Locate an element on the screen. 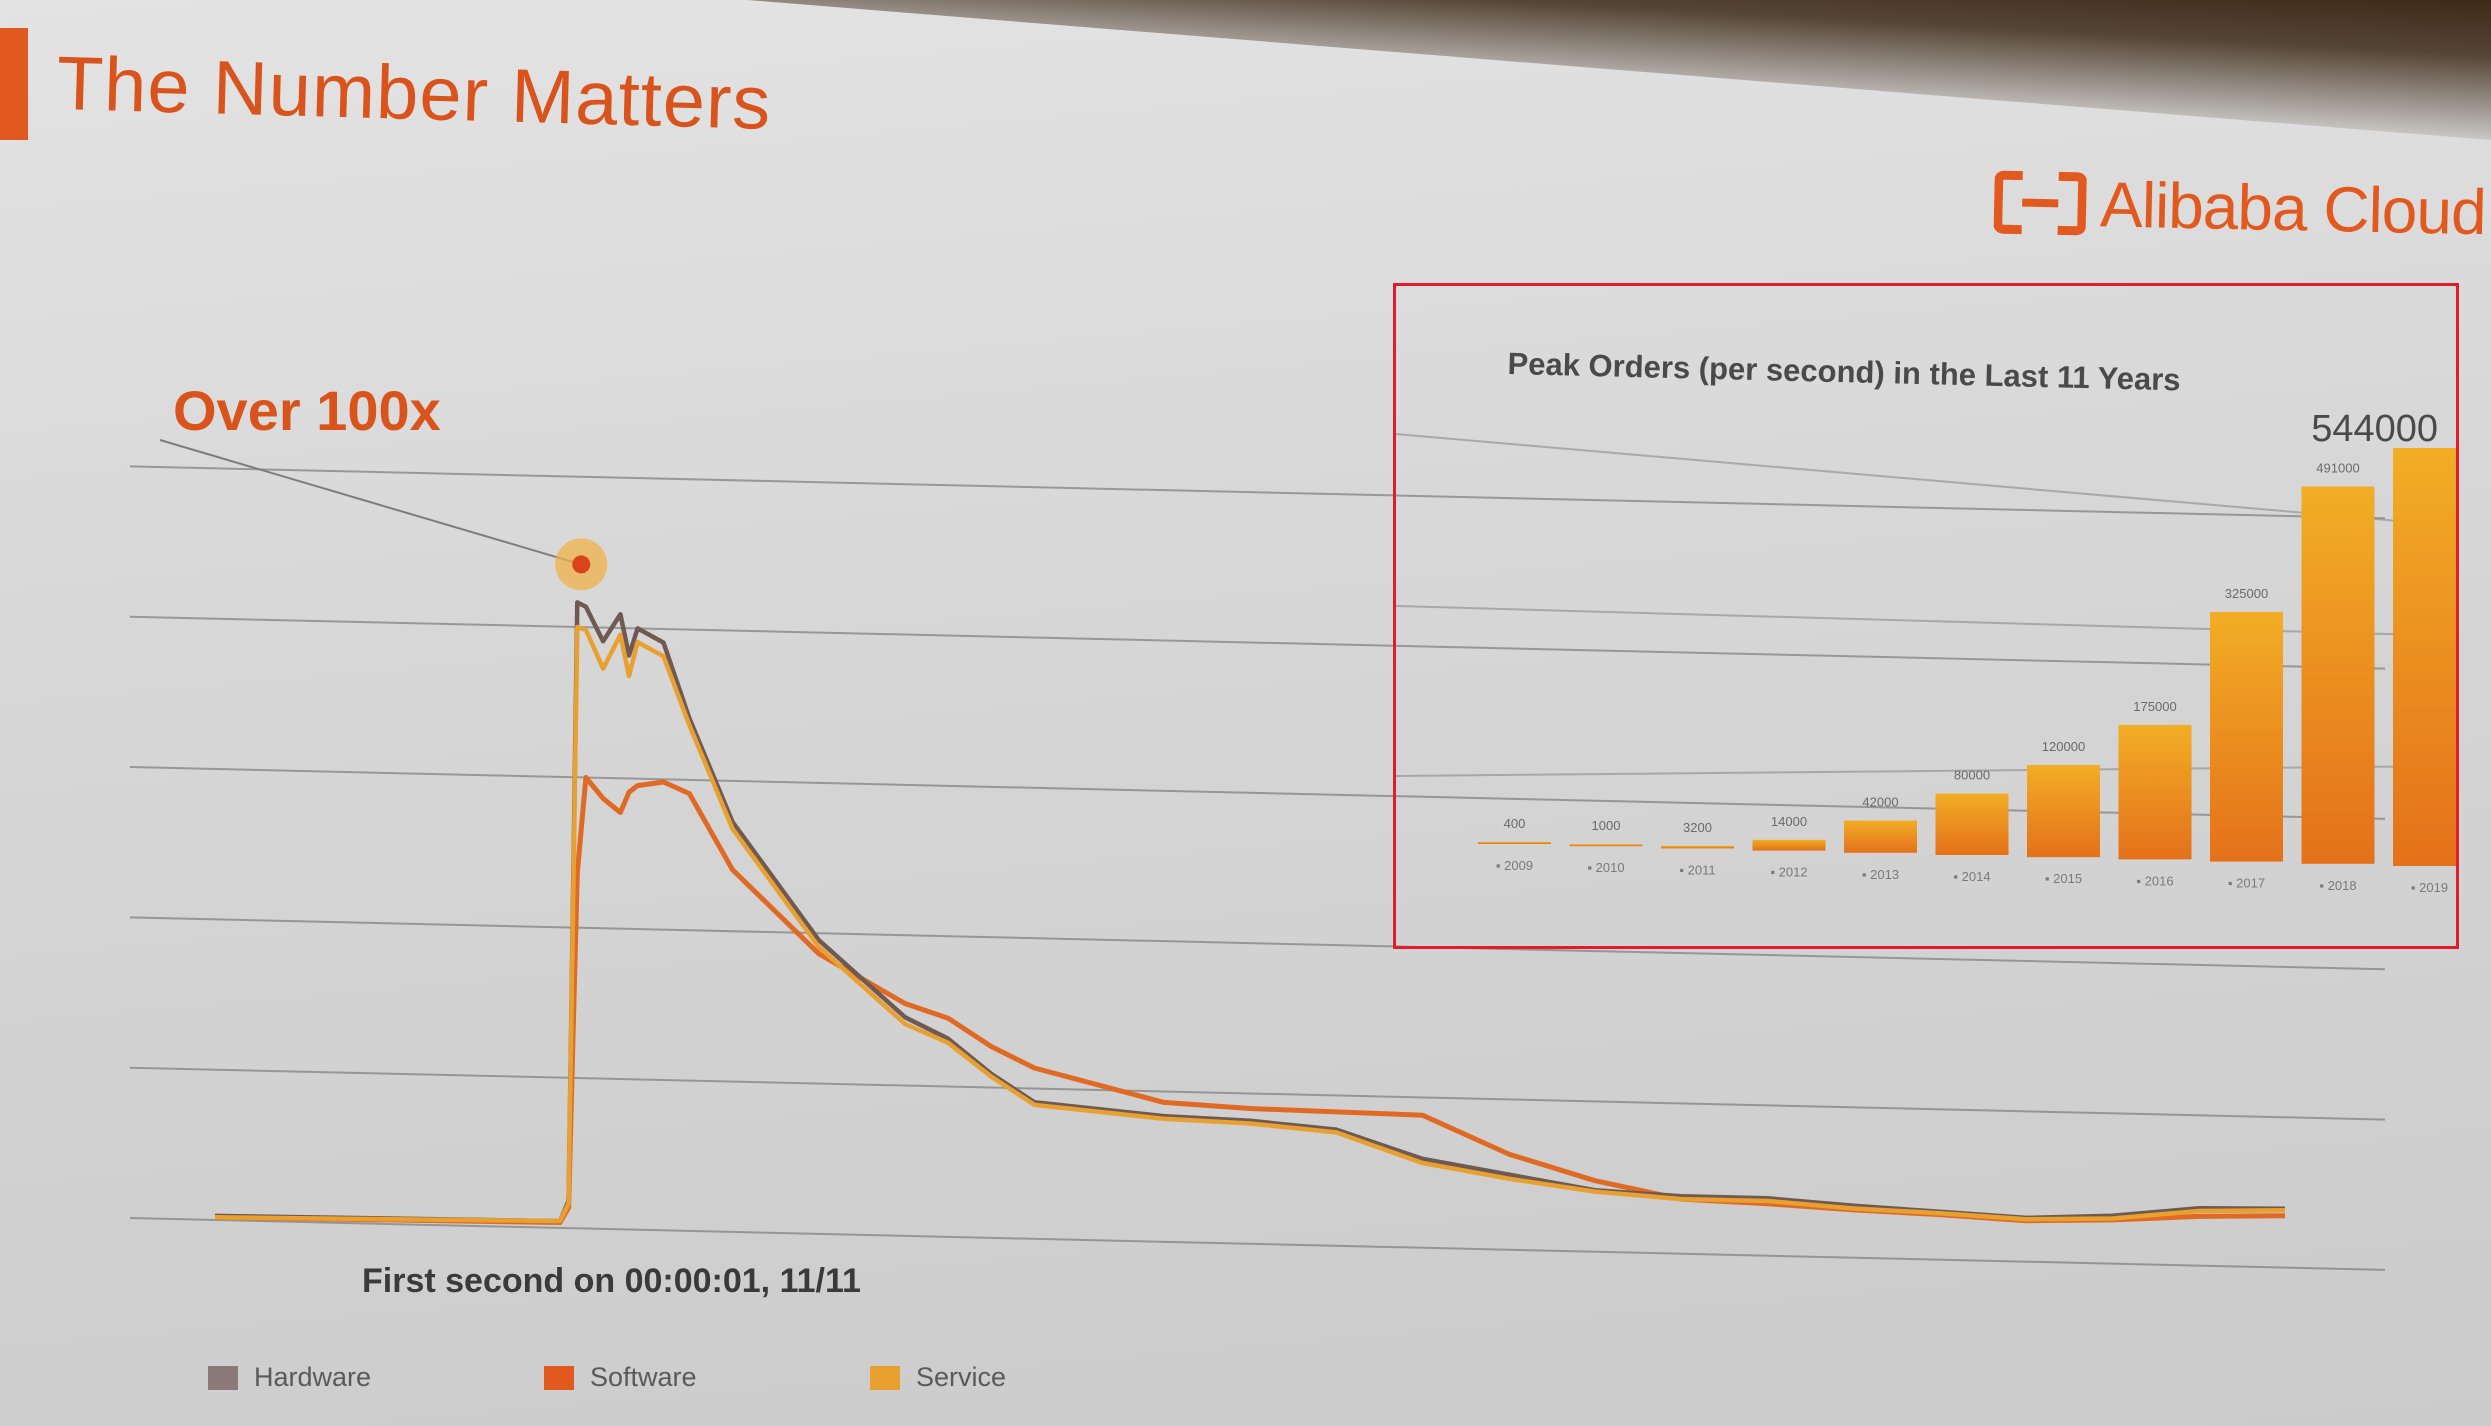 The height and width of the screenshot is (1426, 2491). inset-bar-value-label: 175000 is located at coordinates (2154, 706).